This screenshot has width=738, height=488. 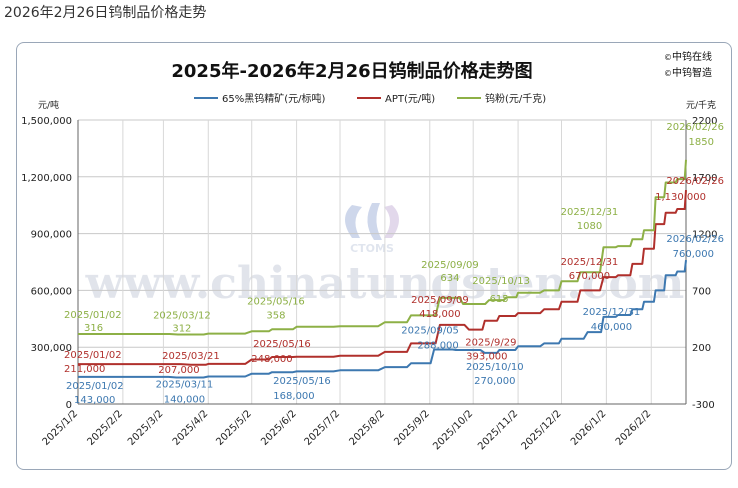 What do you see at coordinates (293, 396) in the screenshot?
I see `data-label: 168,000` at bounding box center [293, 396].